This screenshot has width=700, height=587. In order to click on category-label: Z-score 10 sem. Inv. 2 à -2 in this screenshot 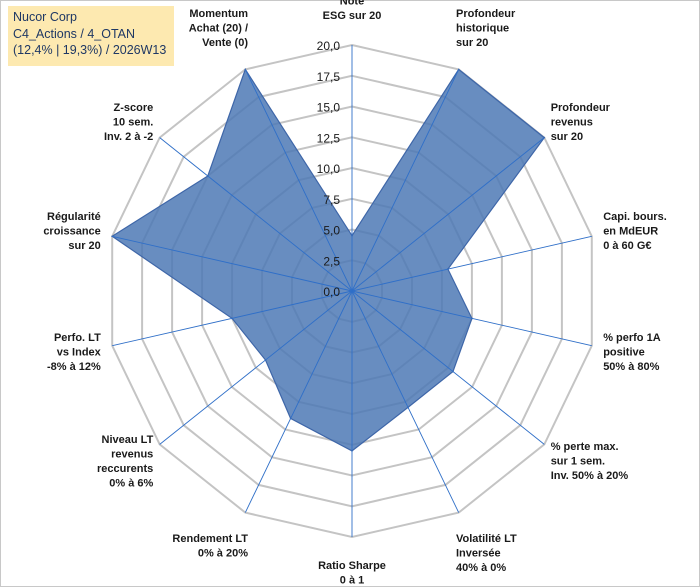, I will do `click(128, 122)`.